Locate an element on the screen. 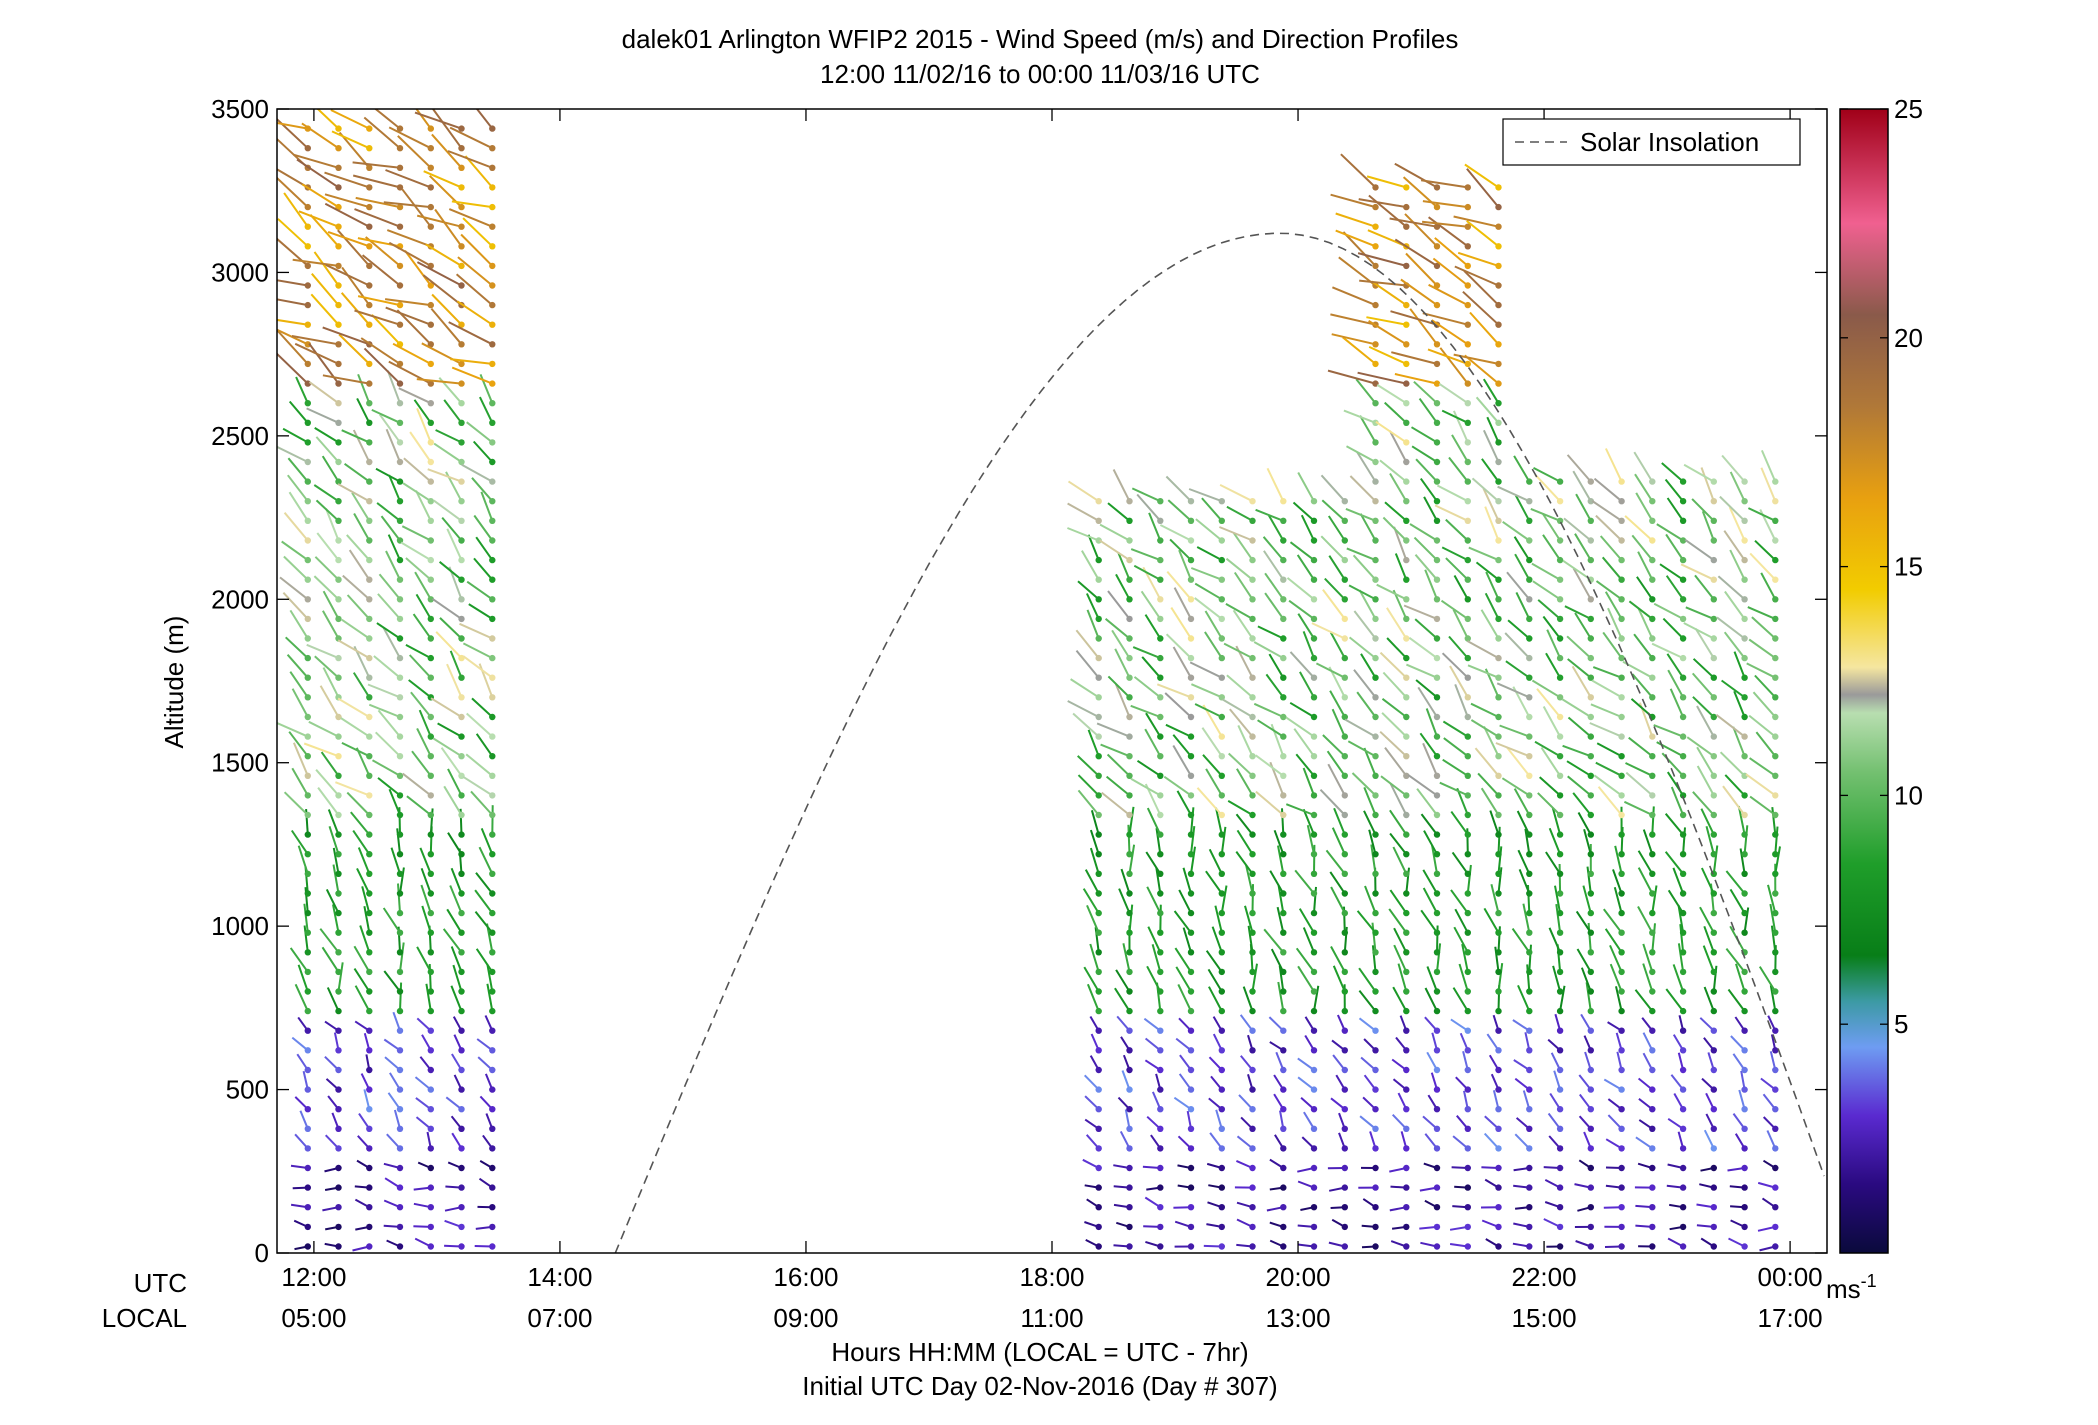 This screenshot has width=2098, height=1425. x-tick-label-utc: 22:00 is located at coordinates (1544, 1277).